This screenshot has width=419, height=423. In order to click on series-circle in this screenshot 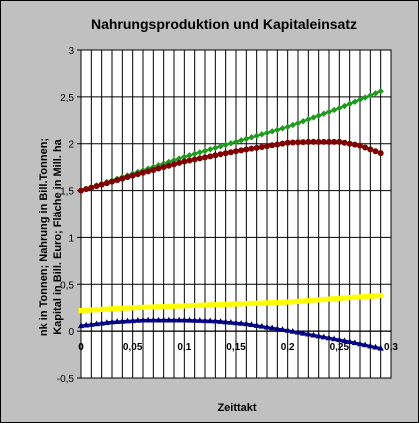, I will do `click(231, 166)`.